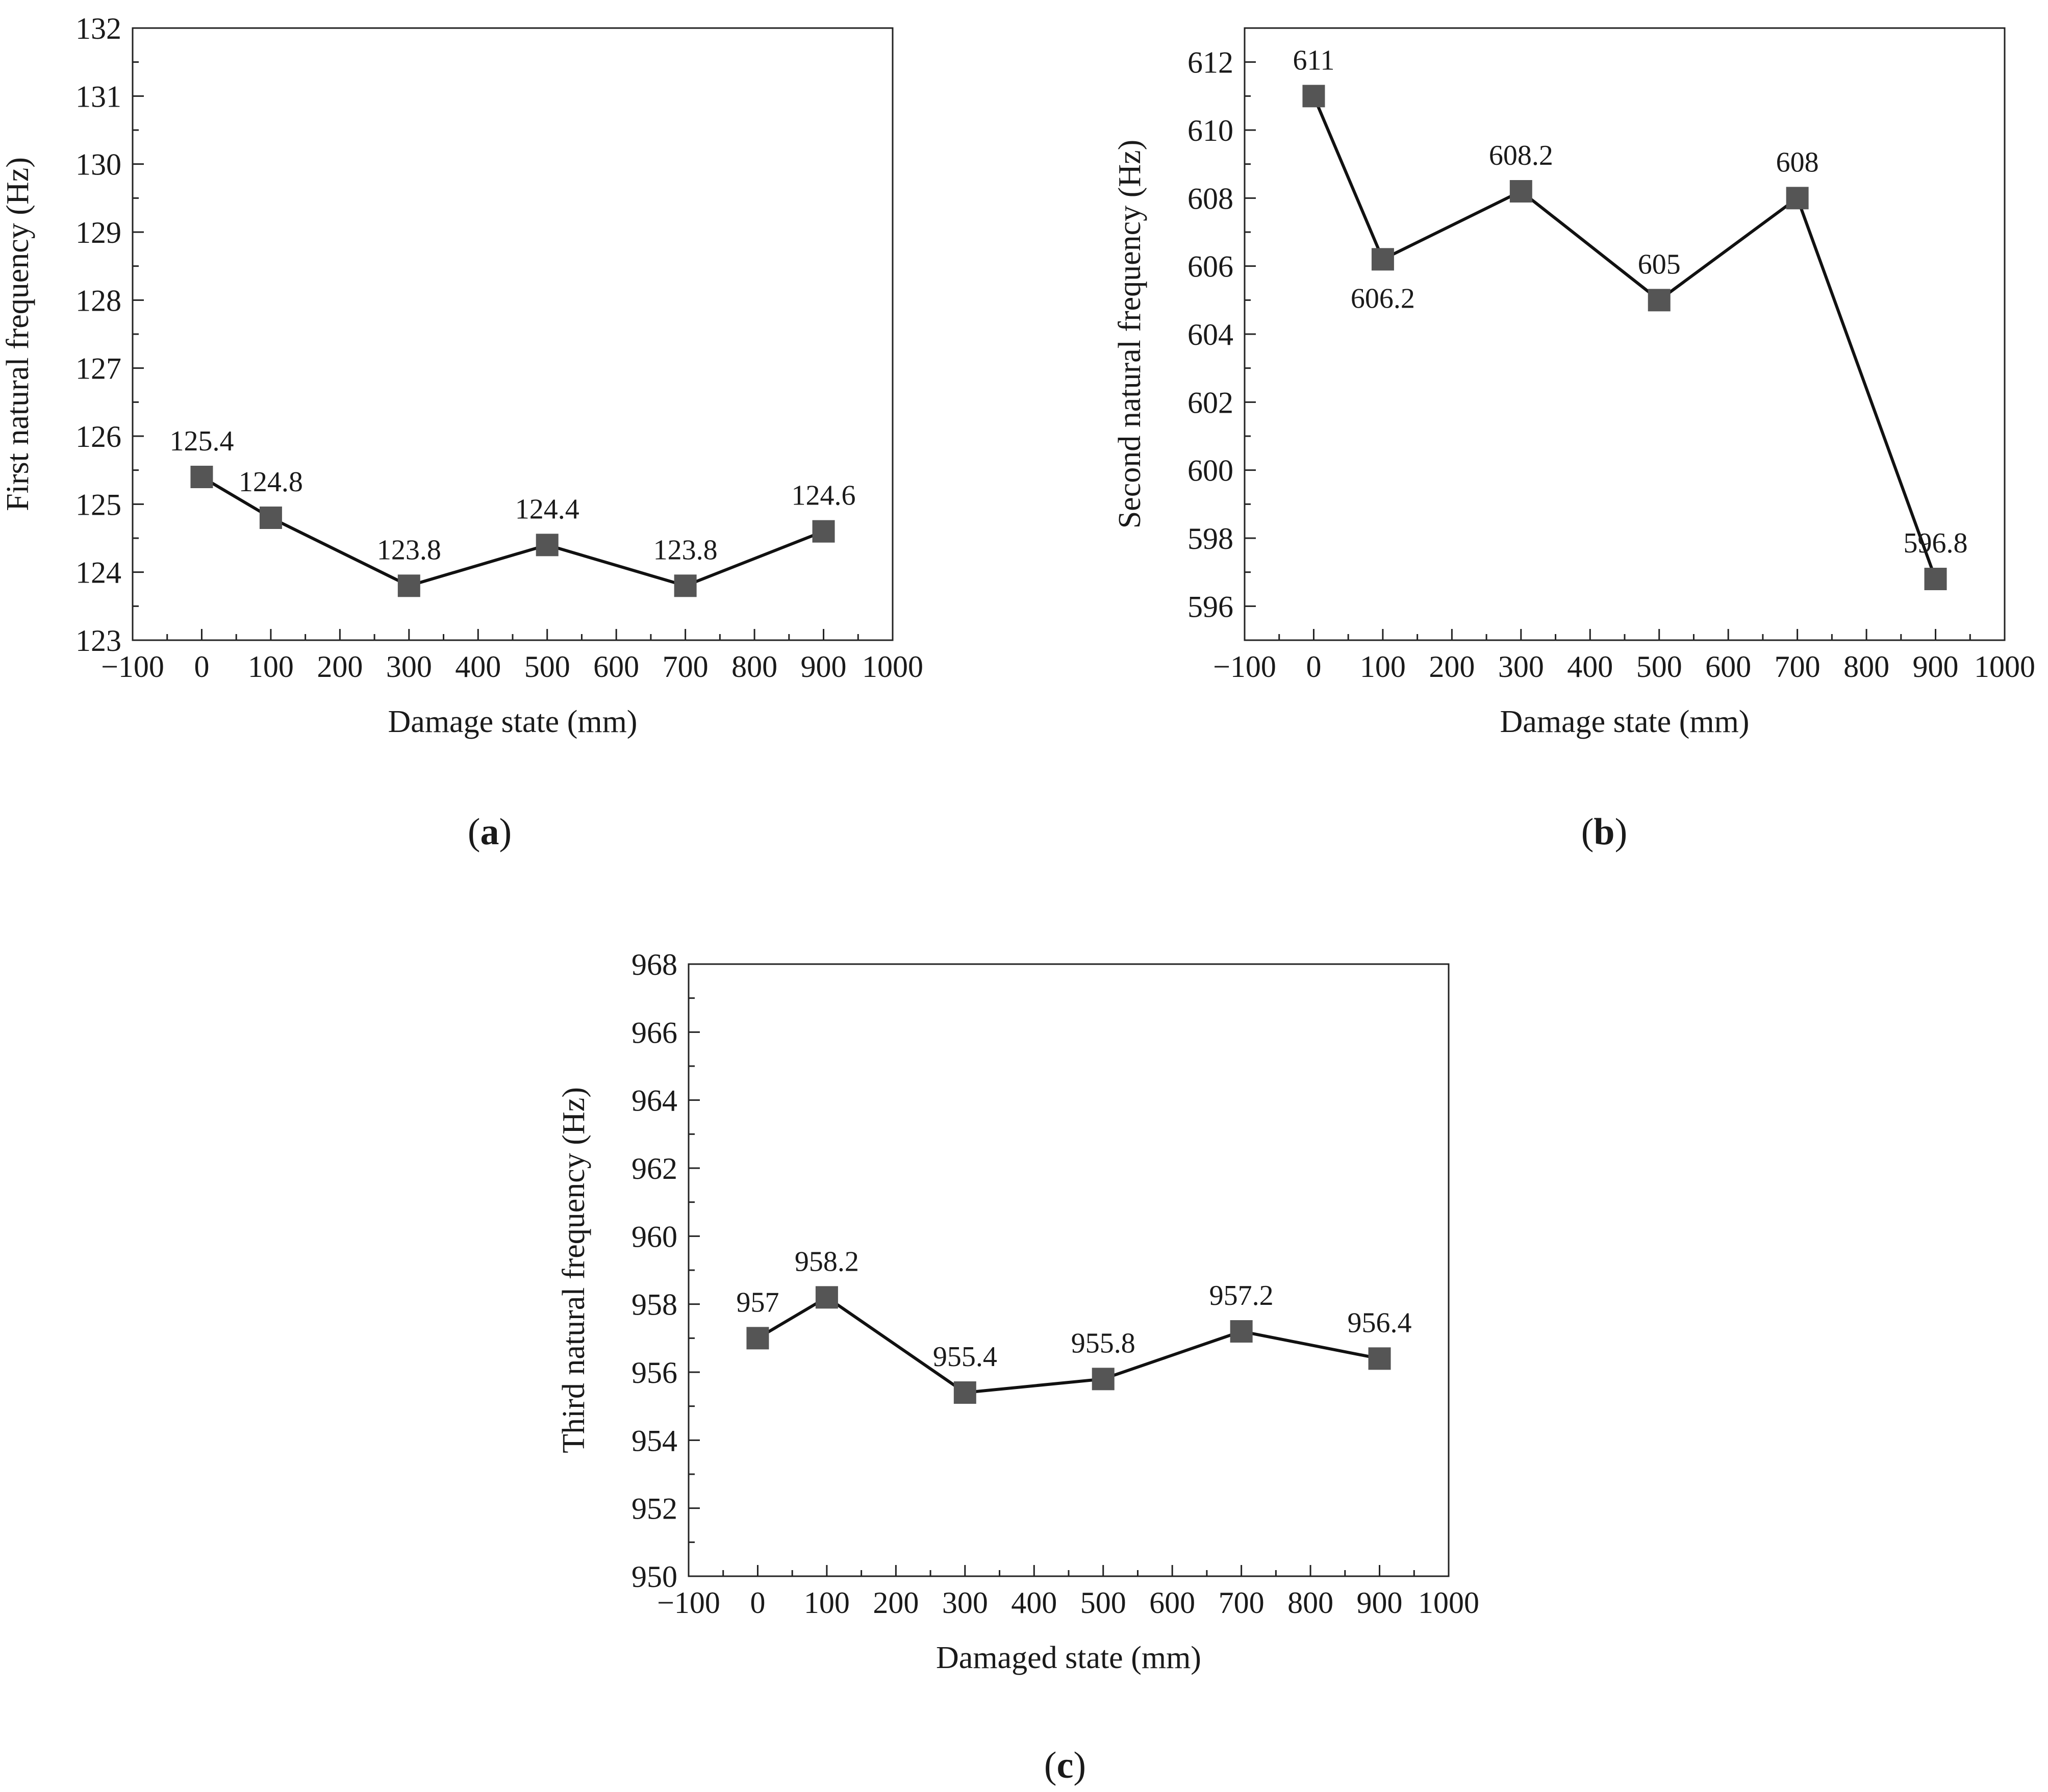  What do you see at coordinates (654, 1237) in the screenshot?
I see `y-tick-label: 960` at bounding box center [654, 1237].